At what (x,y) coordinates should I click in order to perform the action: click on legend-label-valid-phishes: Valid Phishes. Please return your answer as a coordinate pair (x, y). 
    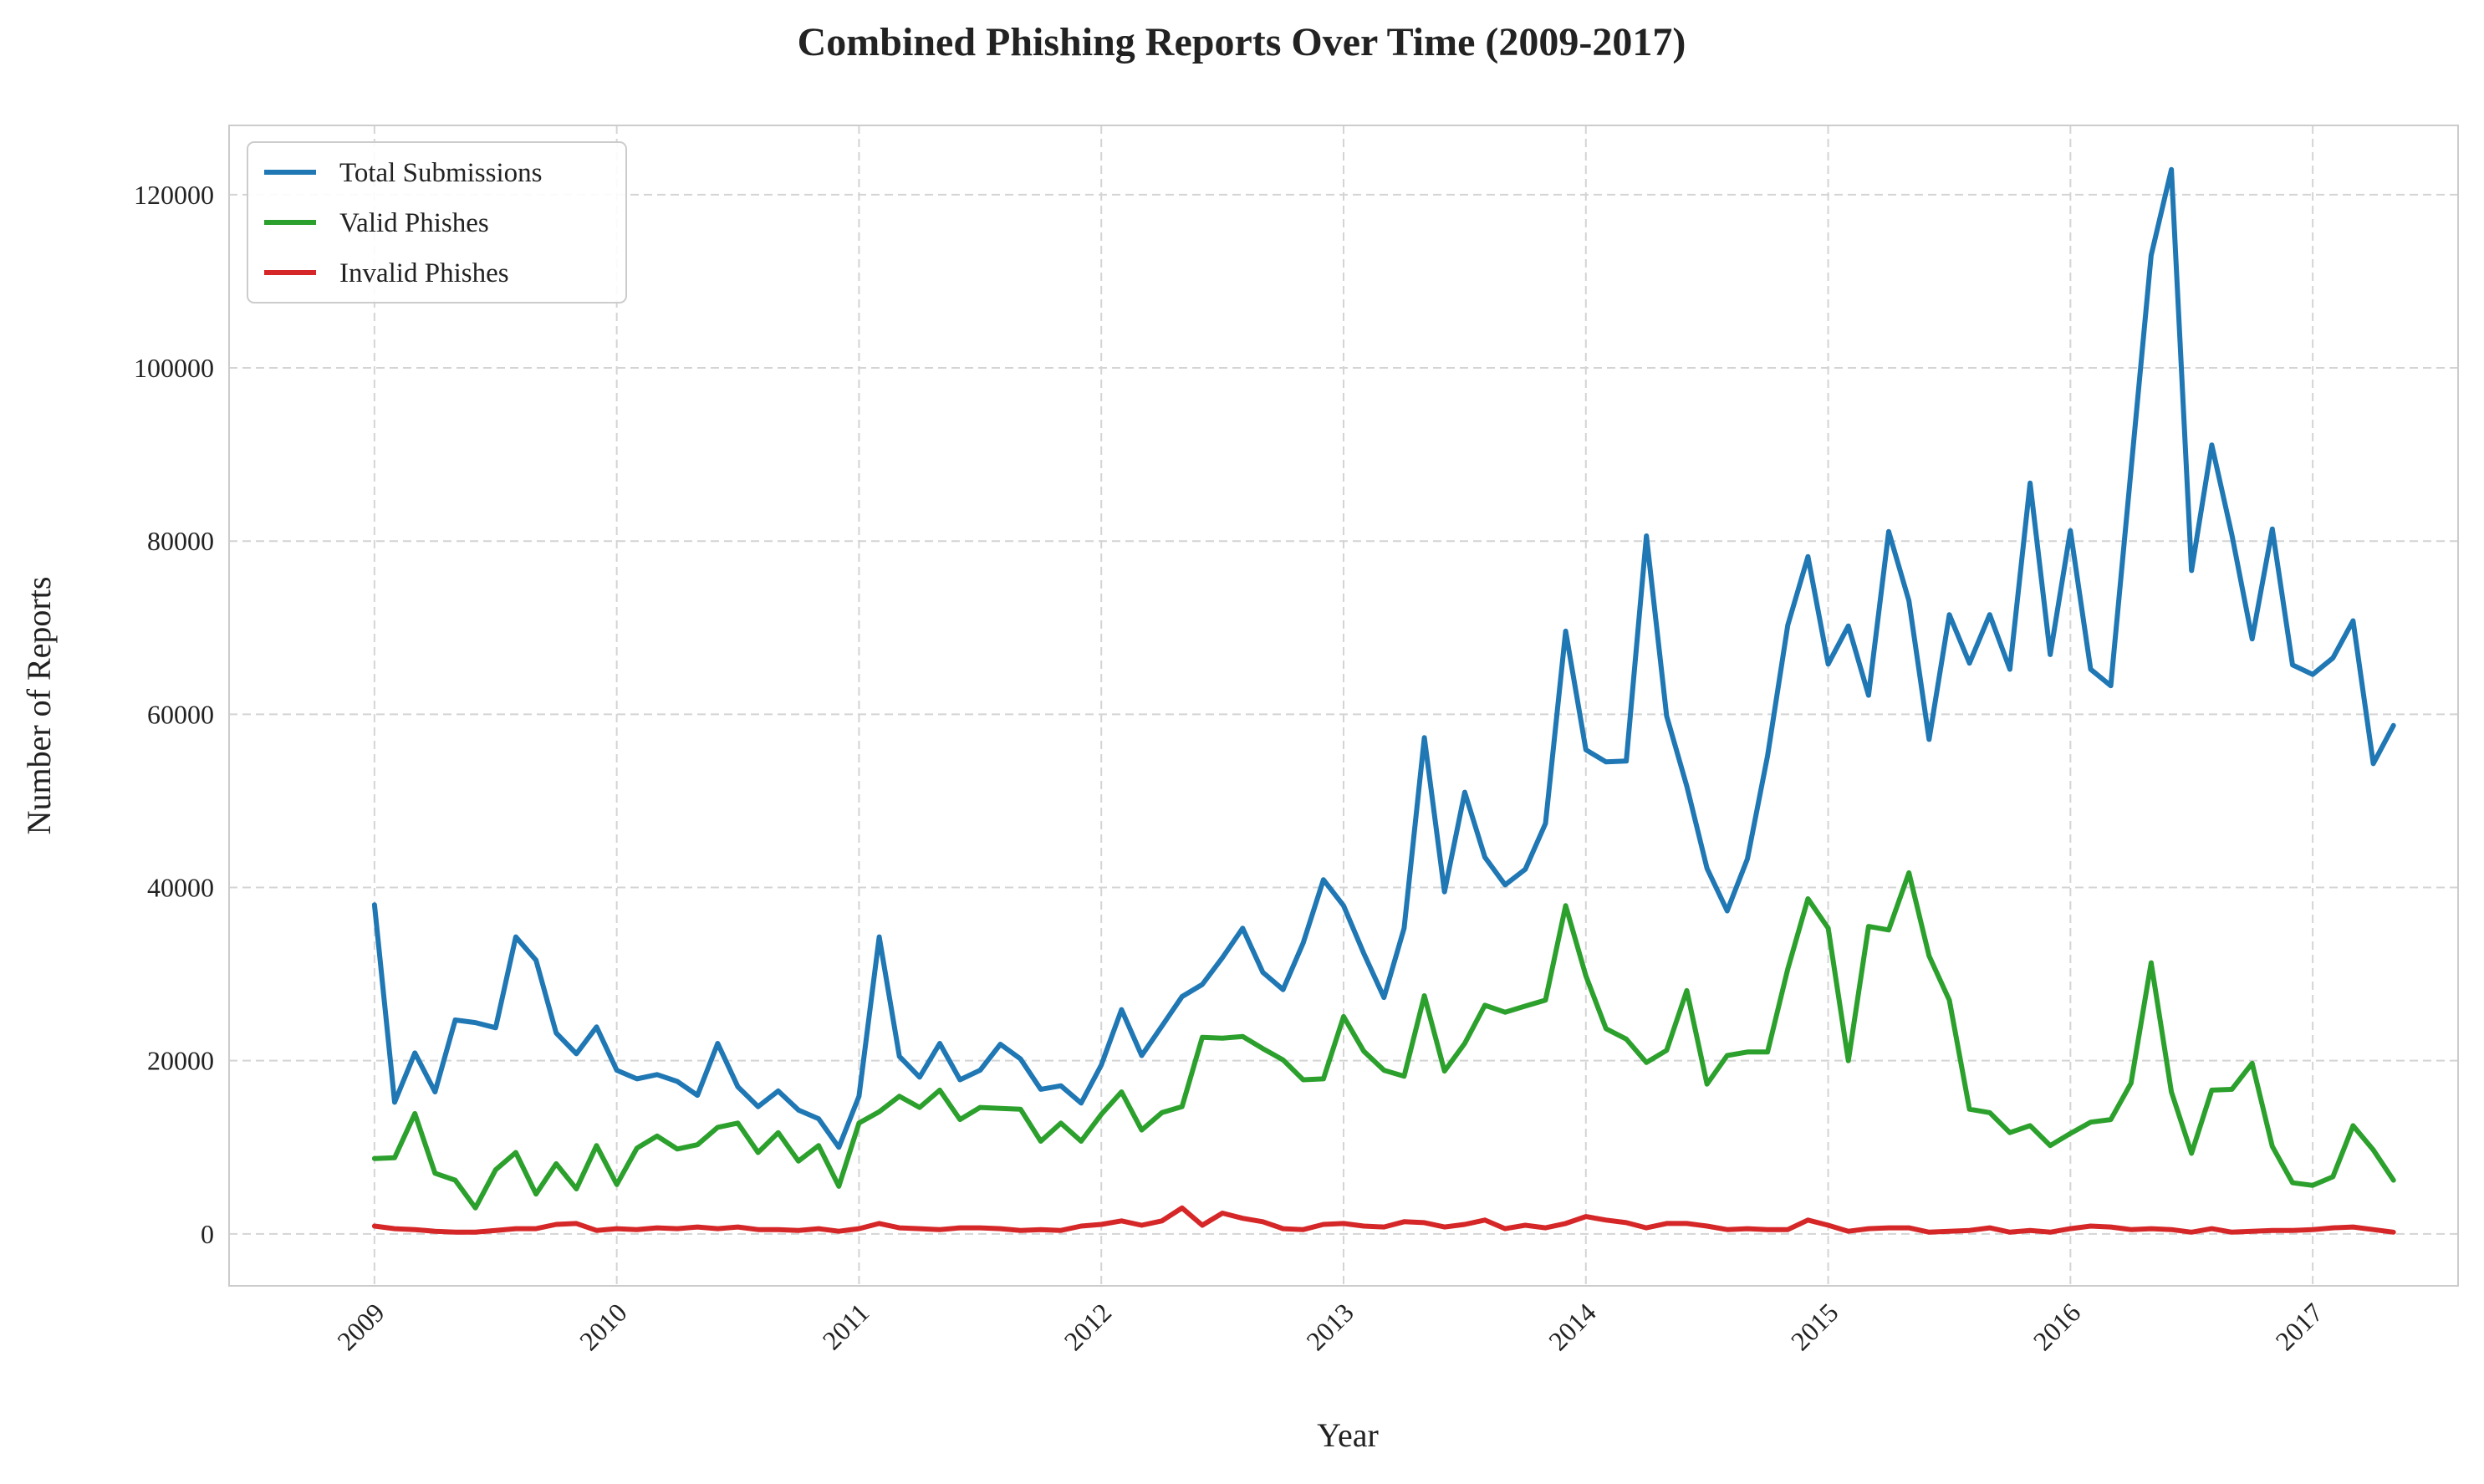
    Looking at the image, I should click on (414, 223).